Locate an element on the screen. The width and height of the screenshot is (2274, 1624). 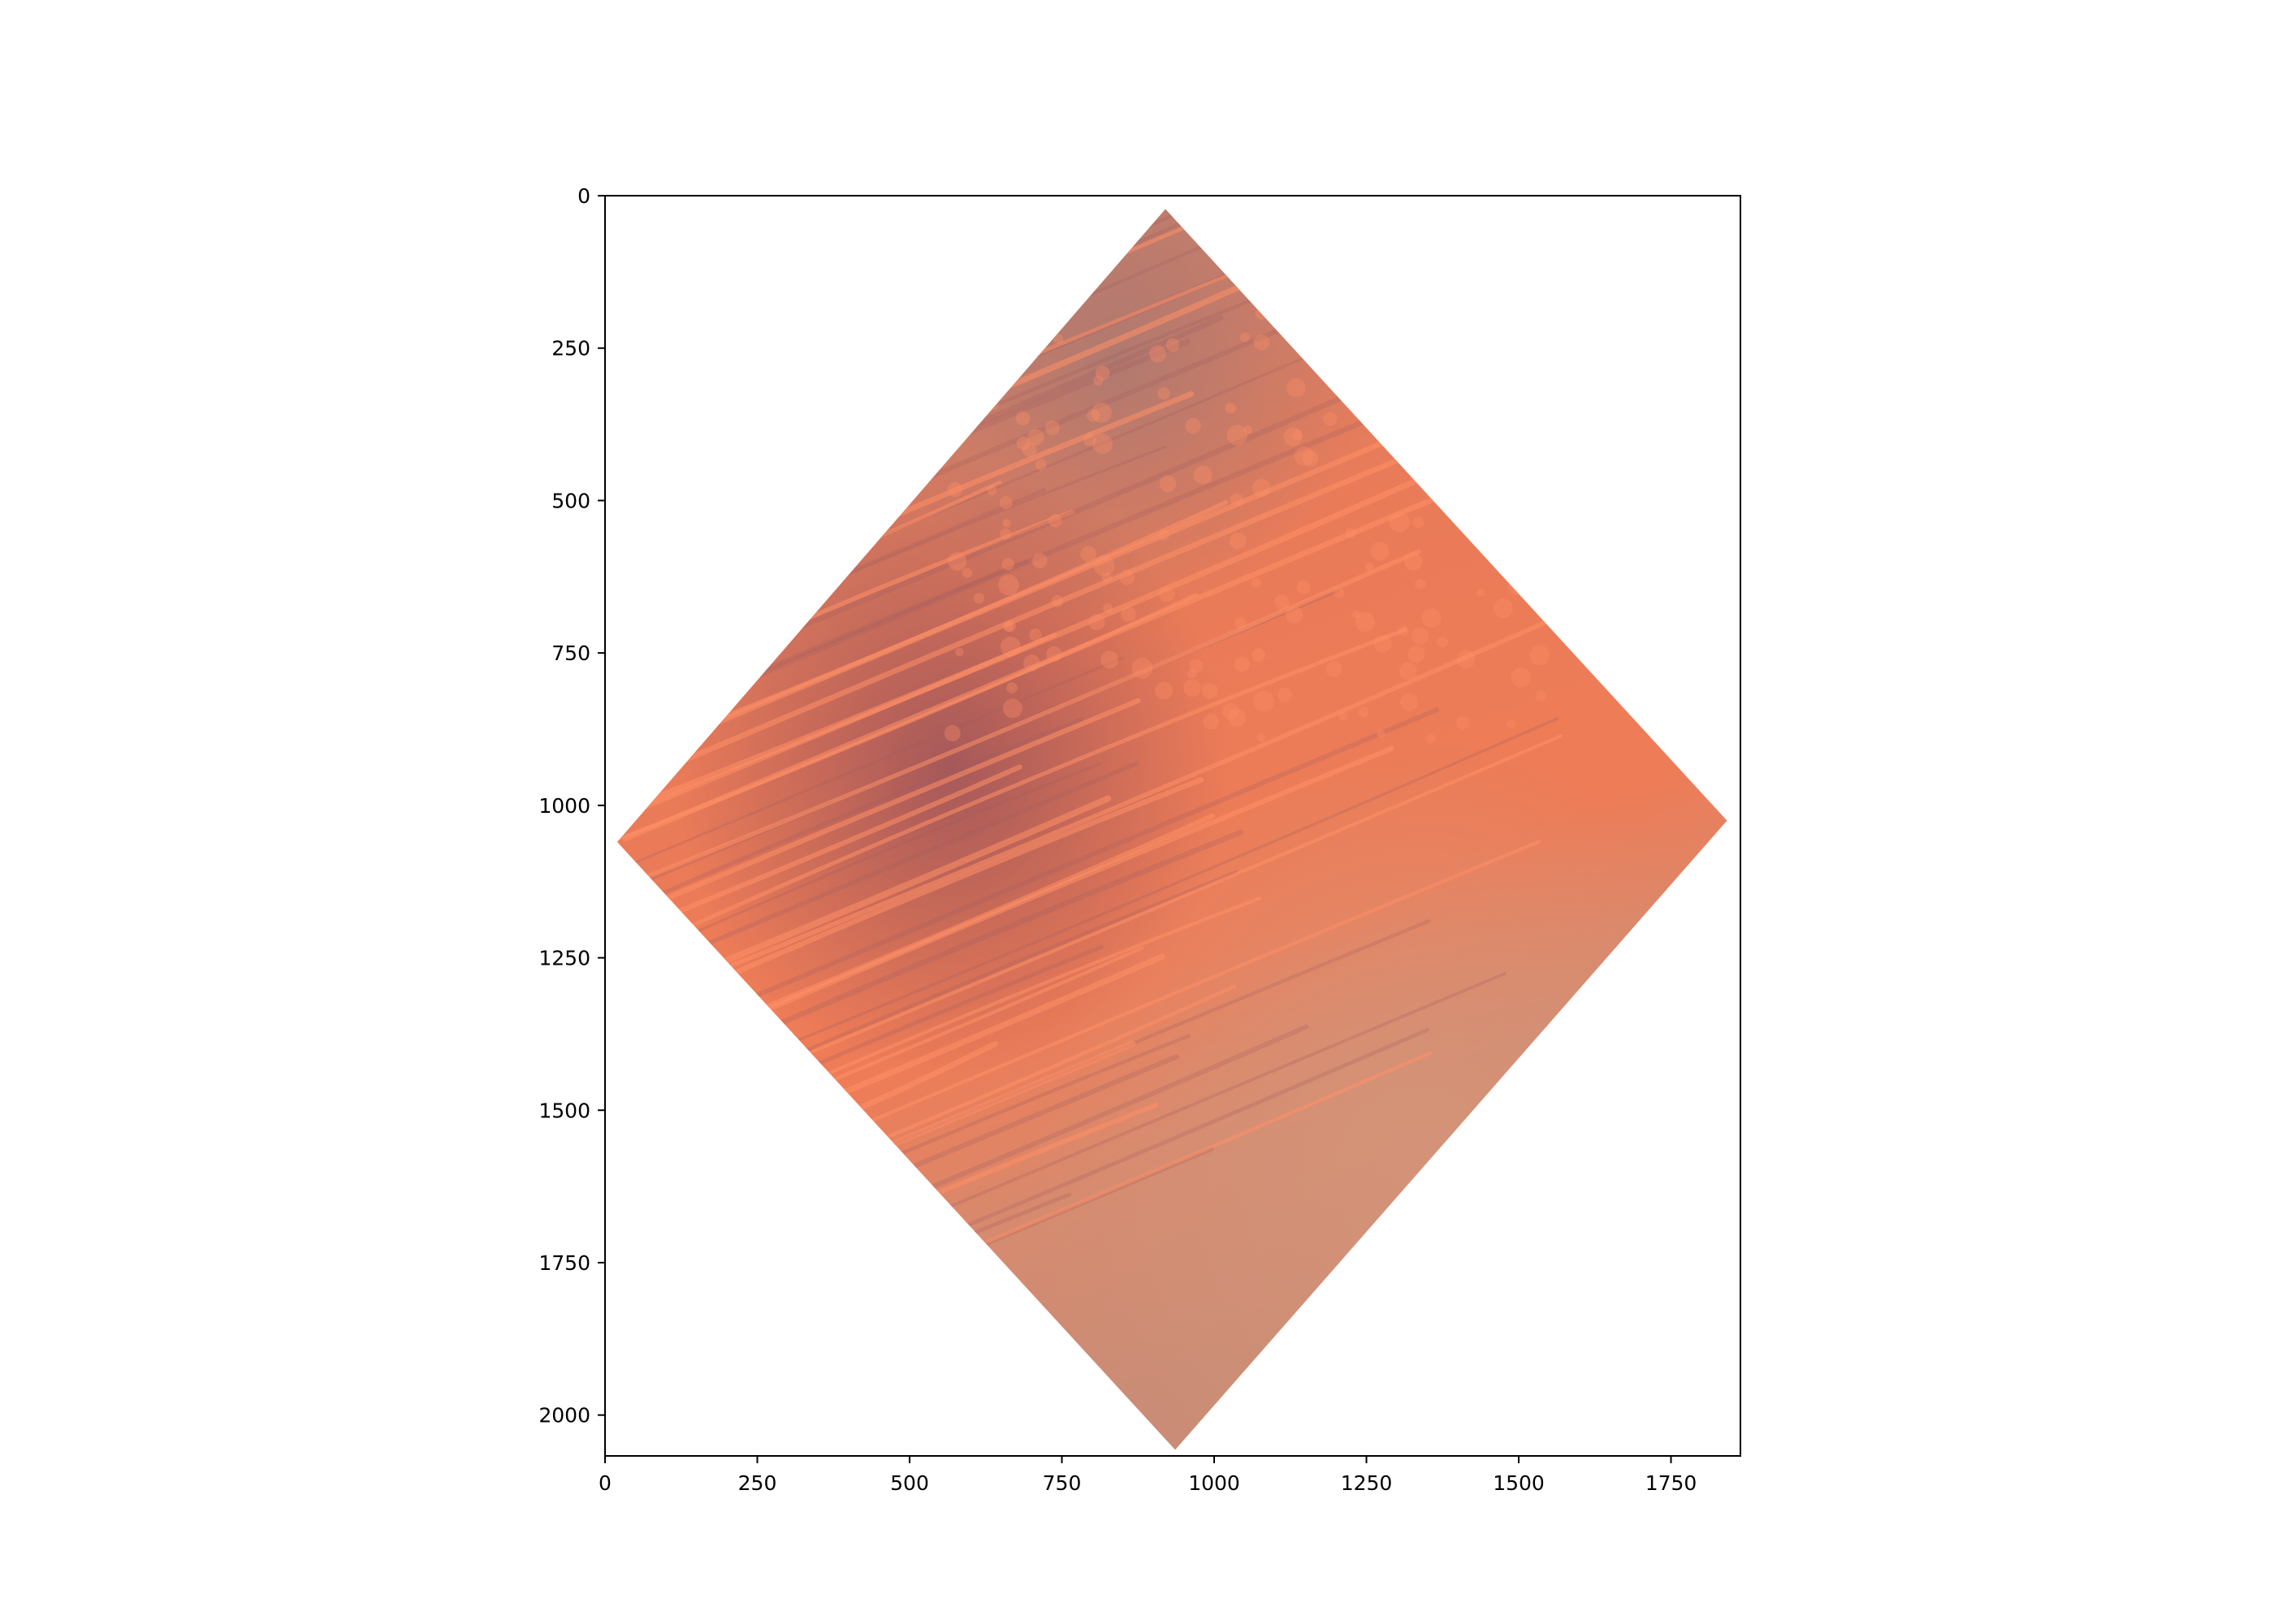
x-axis-ticks: 0 250 500 750 1000 1250 1500 1750 is located at coordinates (1148, 1476).